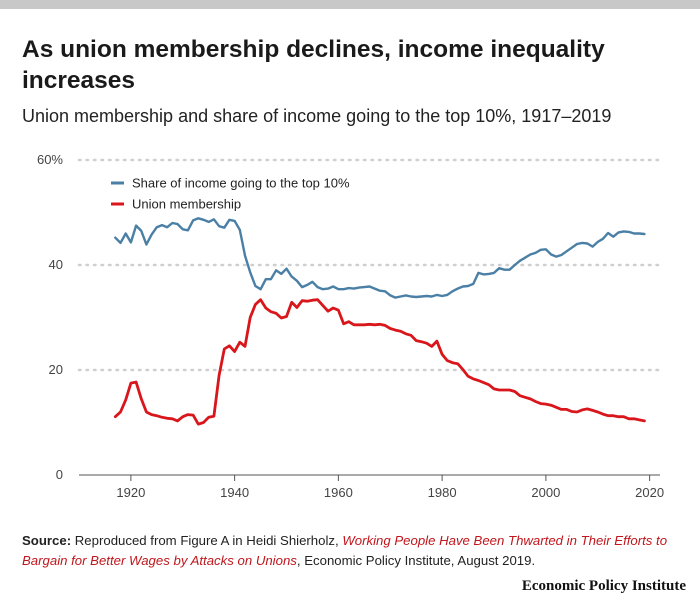 This screenshot has height=611, width=700. Describe the element at coordinates (545, 492) in the screenshot. I see `x-tick-label: 2000` at that location.